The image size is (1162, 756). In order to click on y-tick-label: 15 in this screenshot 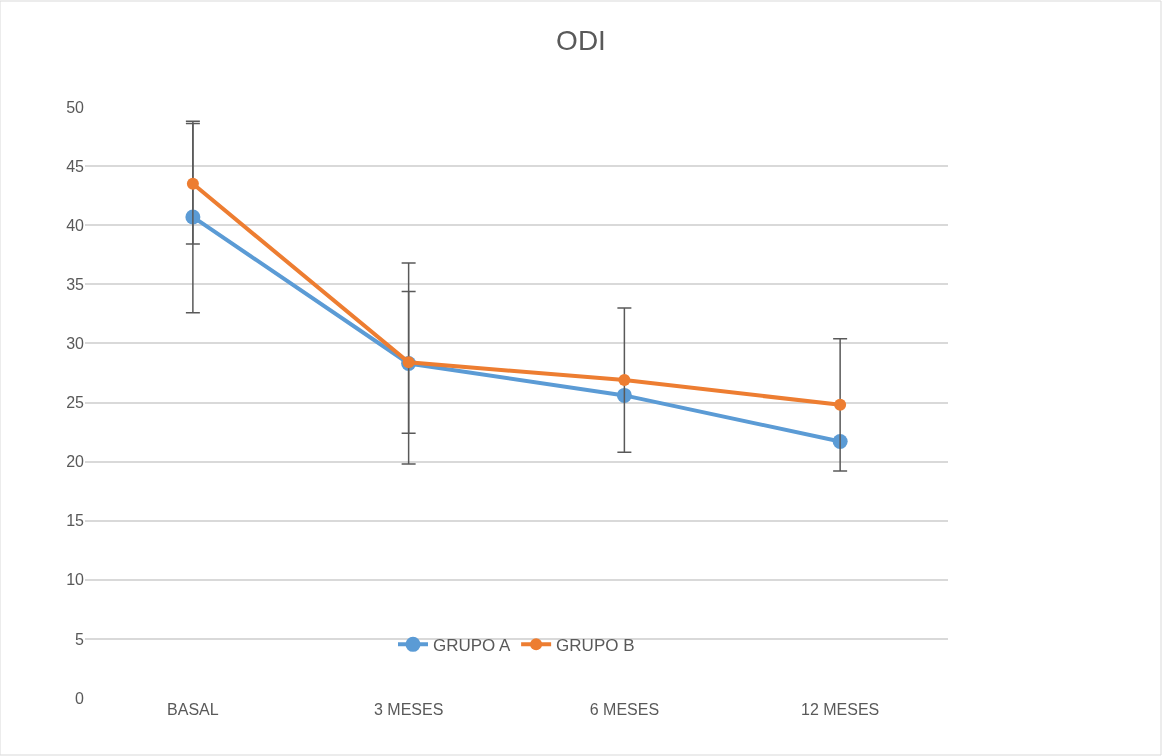, I will do `click(75, 521)`.